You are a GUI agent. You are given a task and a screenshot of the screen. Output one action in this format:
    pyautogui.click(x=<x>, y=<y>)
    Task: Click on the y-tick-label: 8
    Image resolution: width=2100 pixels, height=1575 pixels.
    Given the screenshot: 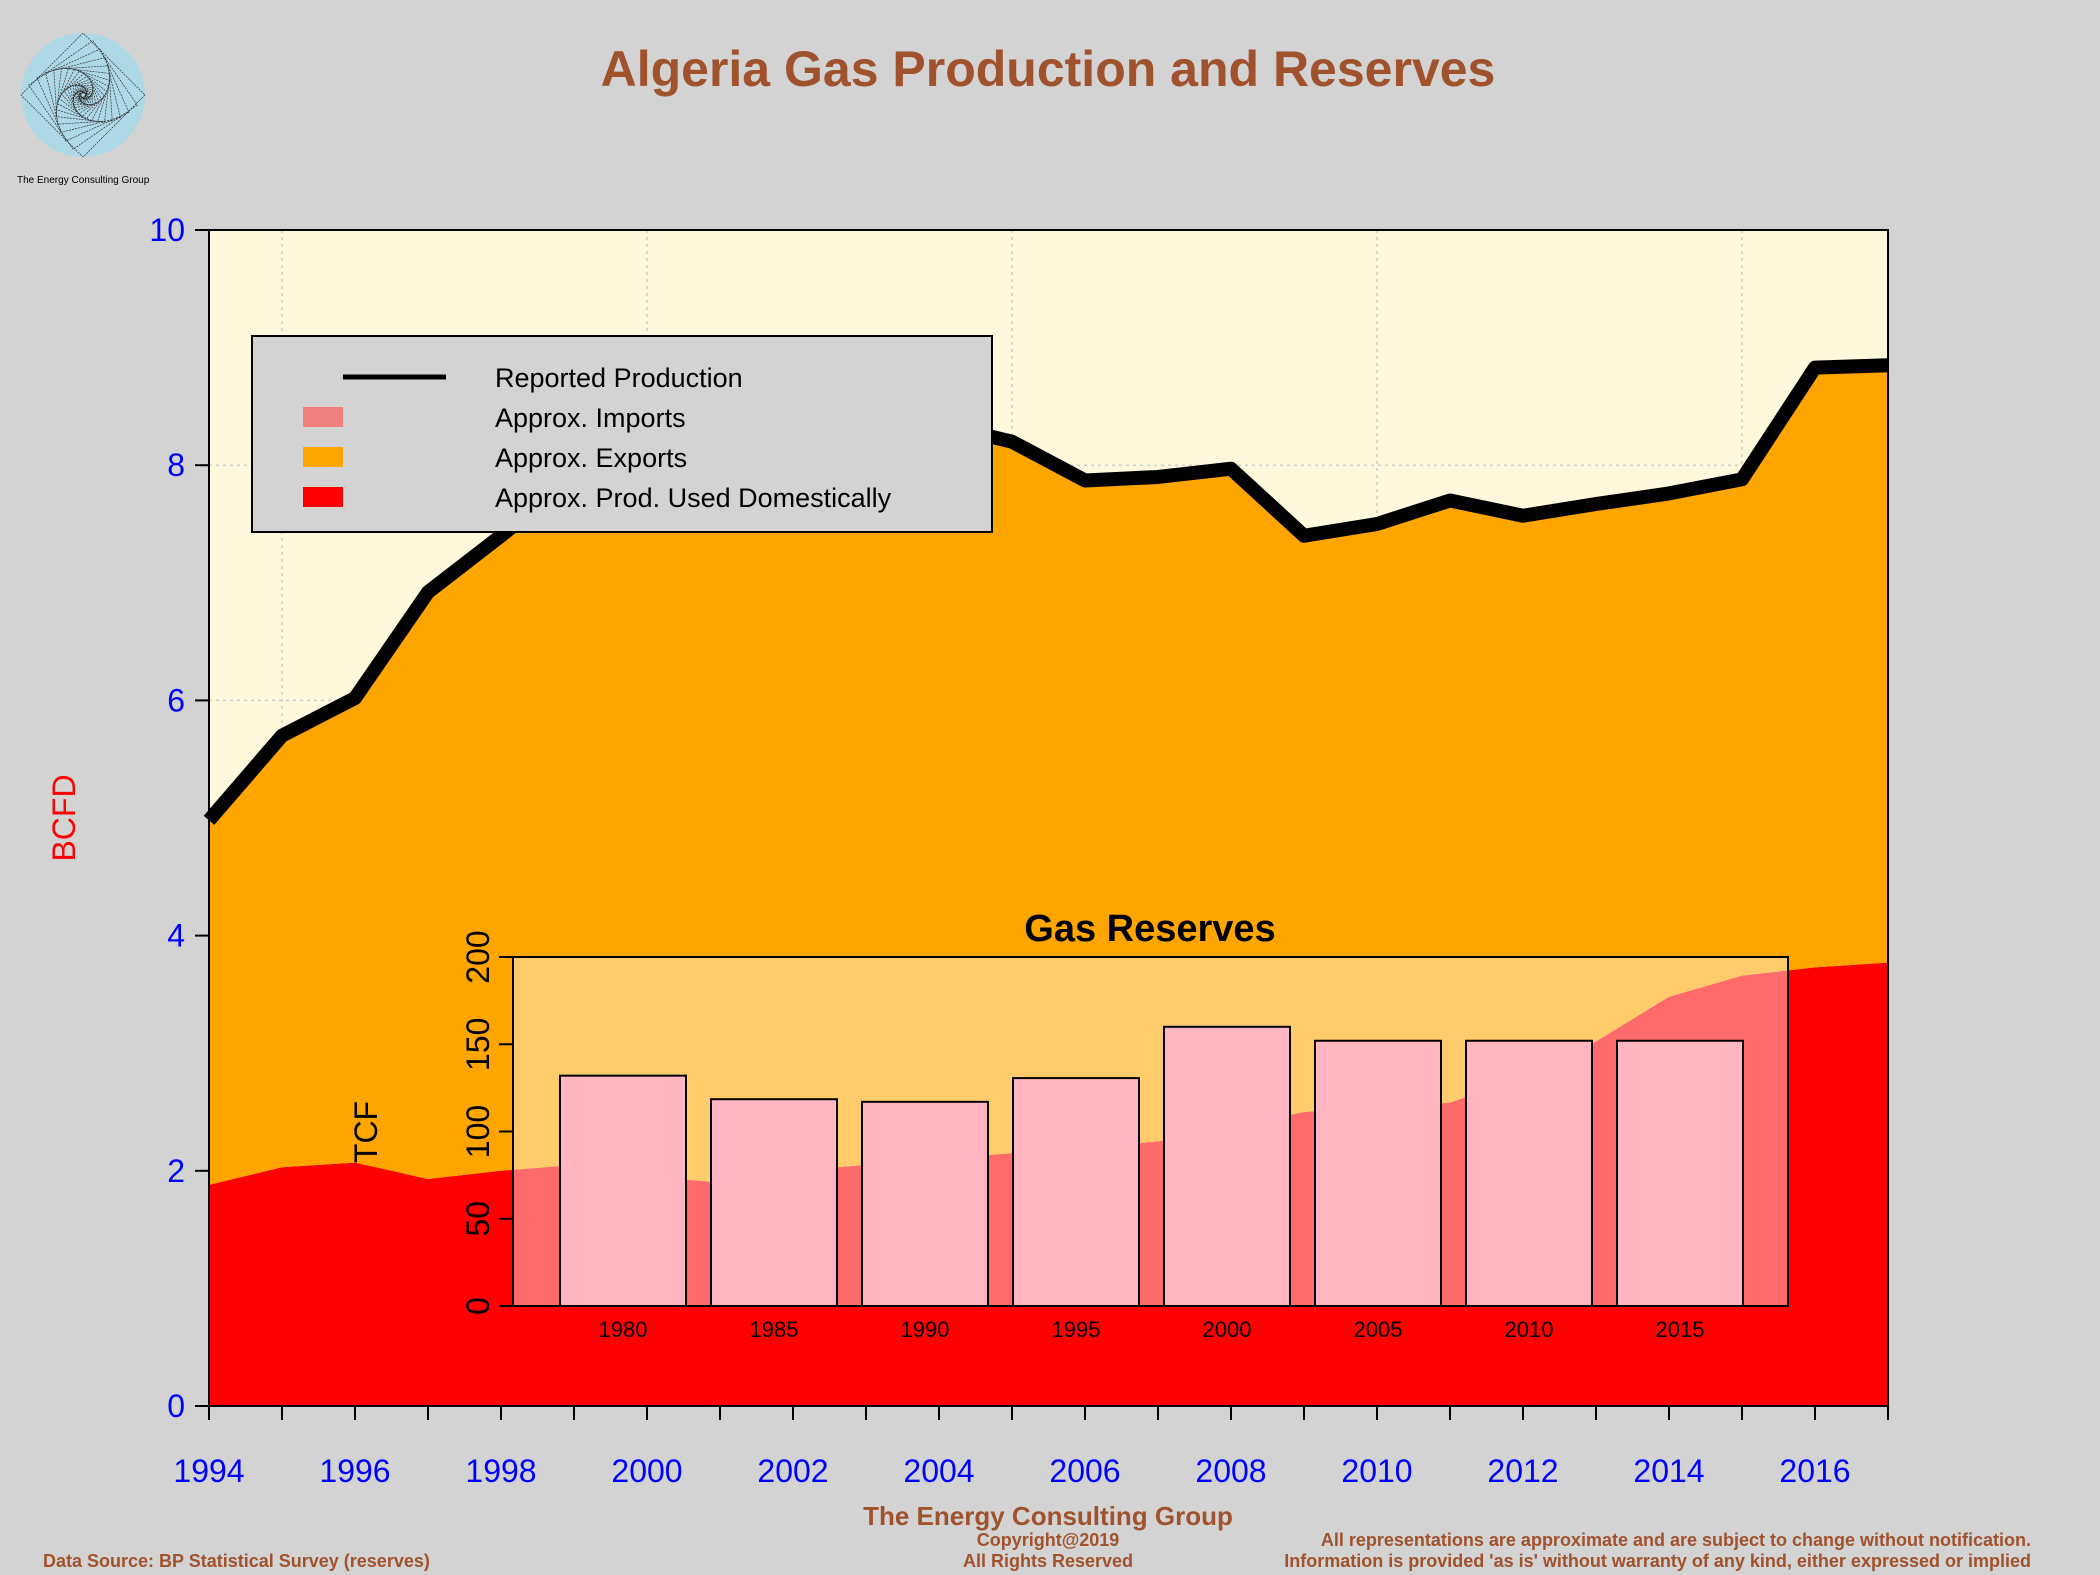 What is the action you would take?
    pyautogui.click(x=176, y=465)
    